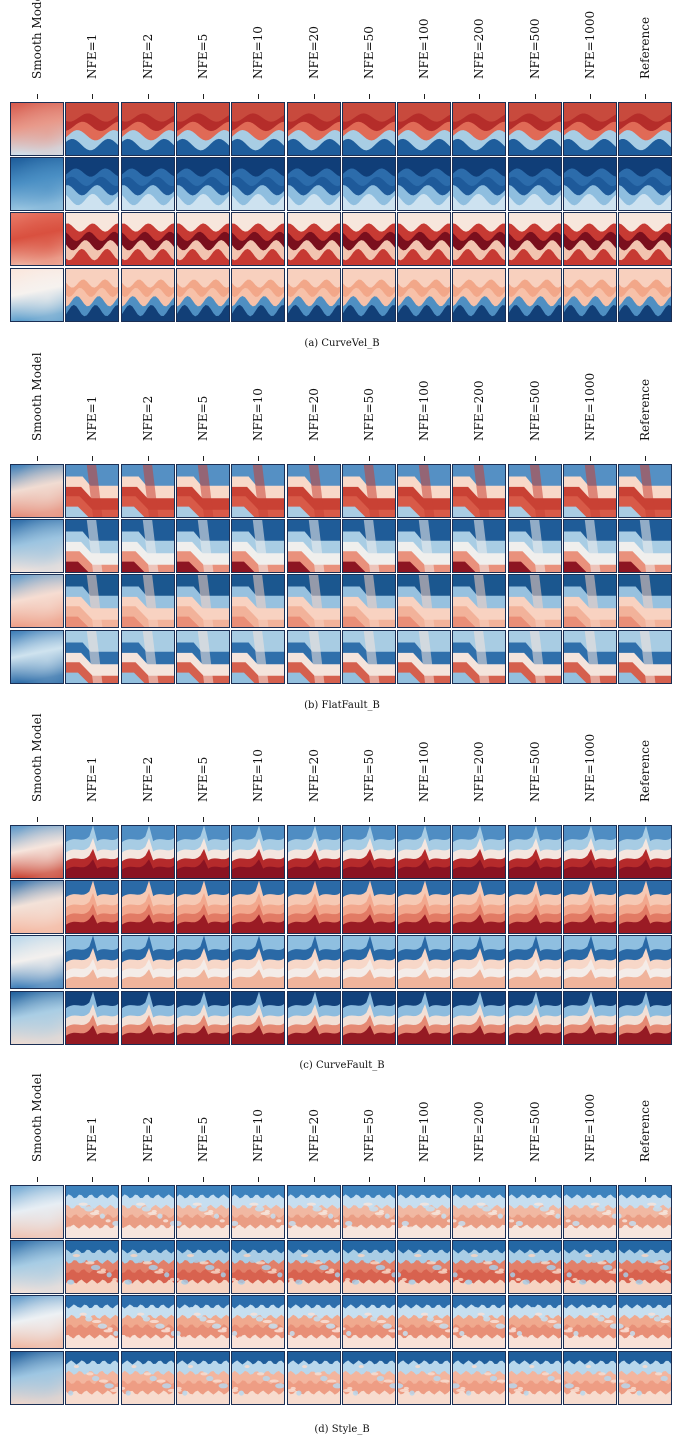  What do you see at coordinates (590, 772) in the screenshot?
I see `column-label-slot: NFE=1000` at bounding box center [590, 772].